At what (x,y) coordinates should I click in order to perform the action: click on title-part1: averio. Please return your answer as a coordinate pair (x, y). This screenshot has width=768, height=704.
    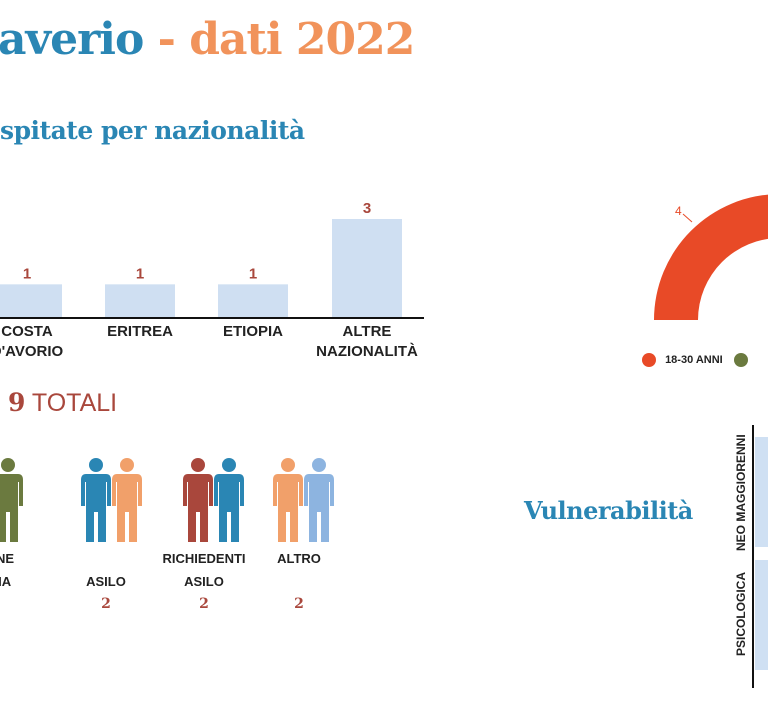
    Looking at the image, I should click on (72, 39).